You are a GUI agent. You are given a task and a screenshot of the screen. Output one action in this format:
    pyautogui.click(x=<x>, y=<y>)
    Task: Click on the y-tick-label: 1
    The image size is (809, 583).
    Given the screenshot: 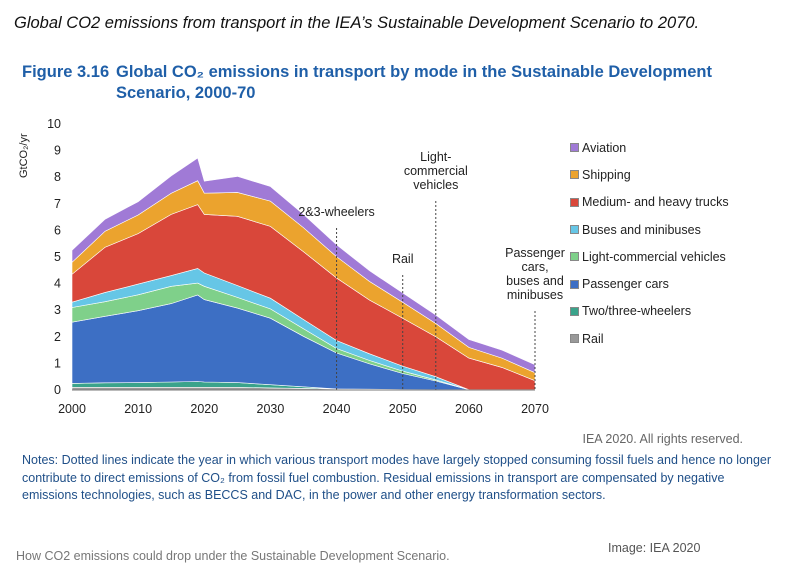 What is the action you would take?
    pyautogui.click(x=57, y=363)
    